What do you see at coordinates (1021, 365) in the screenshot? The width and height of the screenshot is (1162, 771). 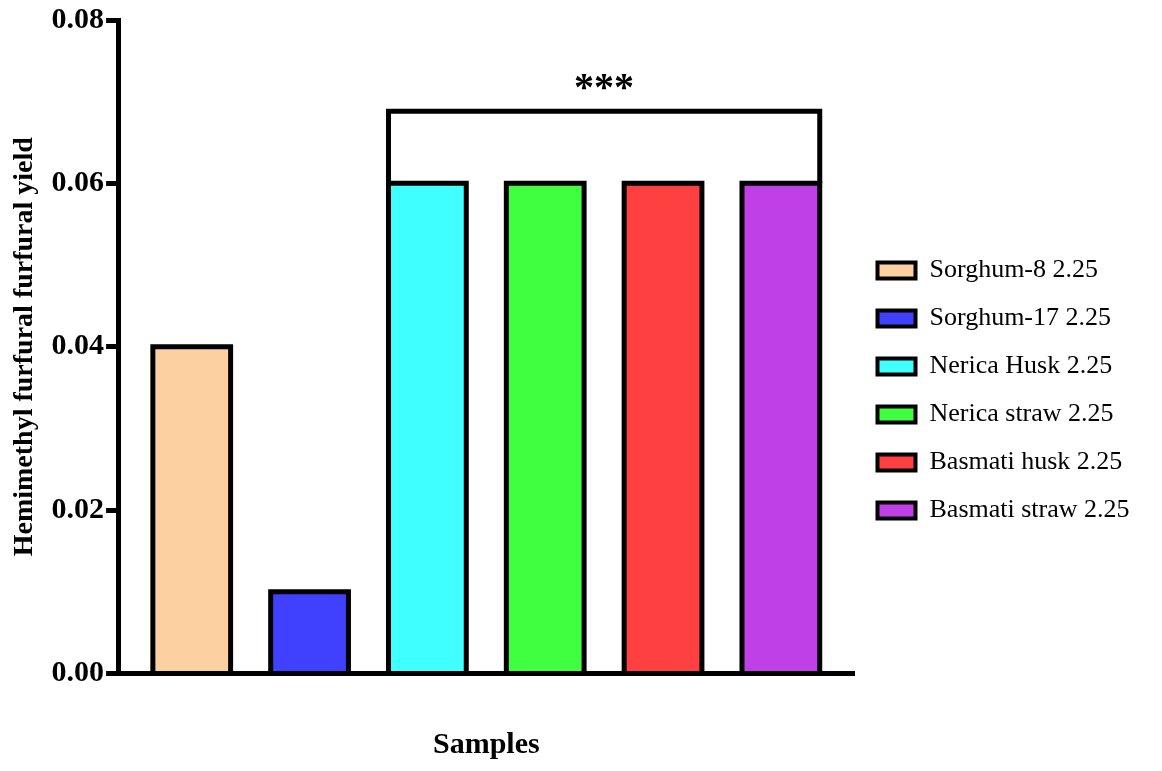 I see `legend-label: Nerica Husk 2.25` at bounding box center [1021, 365].